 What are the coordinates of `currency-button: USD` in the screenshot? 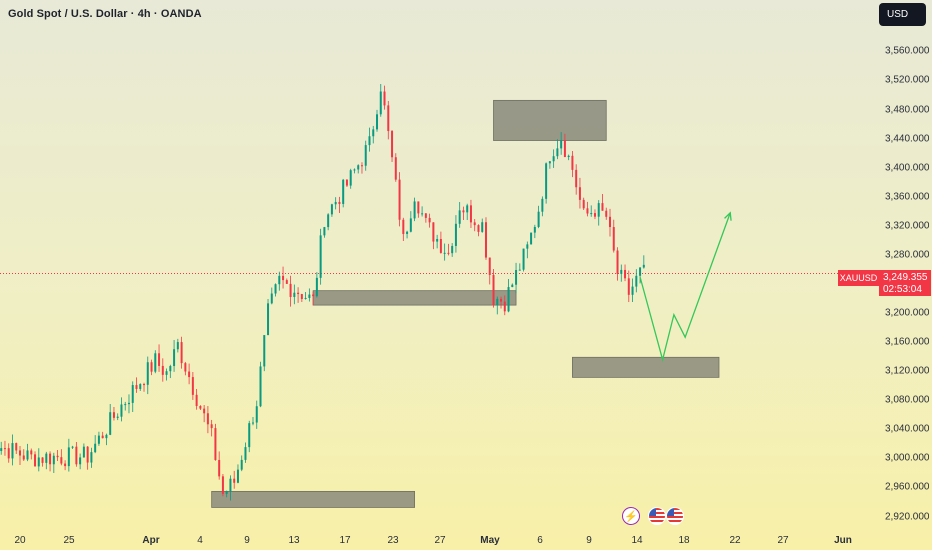 It's located at (902, 14).